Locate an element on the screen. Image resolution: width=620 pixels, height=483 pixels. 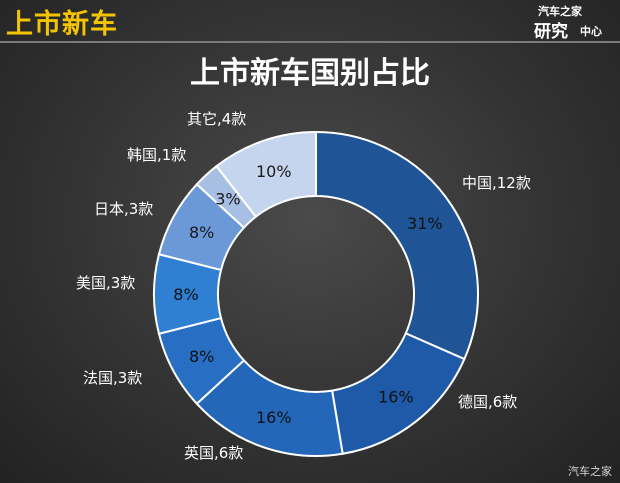
slice-category-label: 德国,6款 is located at coordinates (487, 402).